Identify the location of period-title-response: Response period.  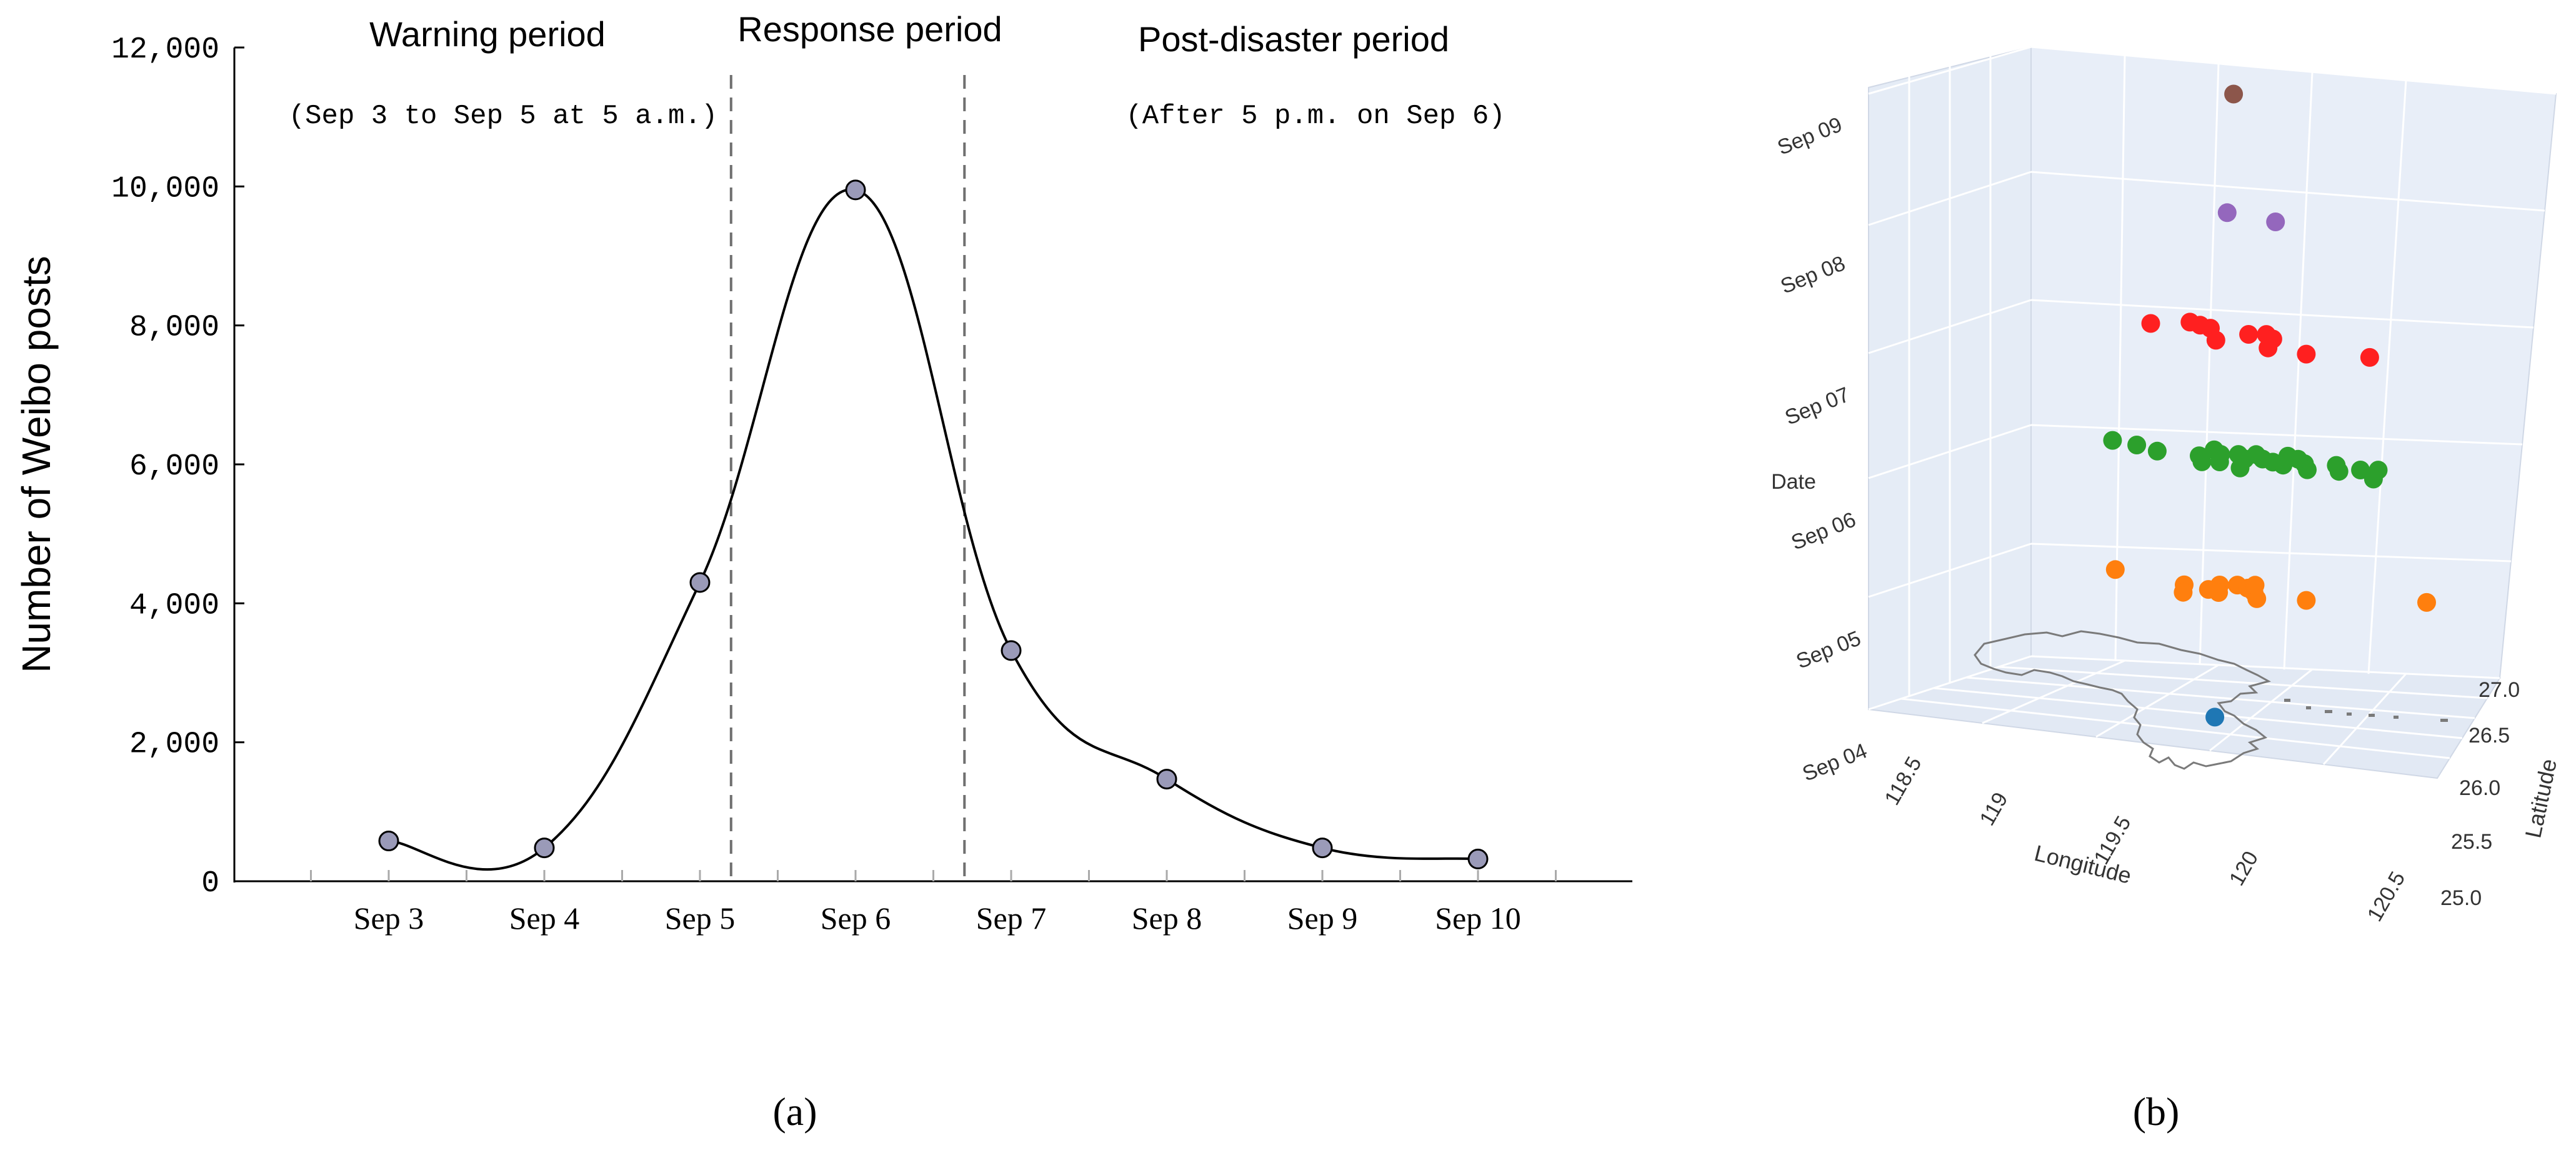
(869, 29).